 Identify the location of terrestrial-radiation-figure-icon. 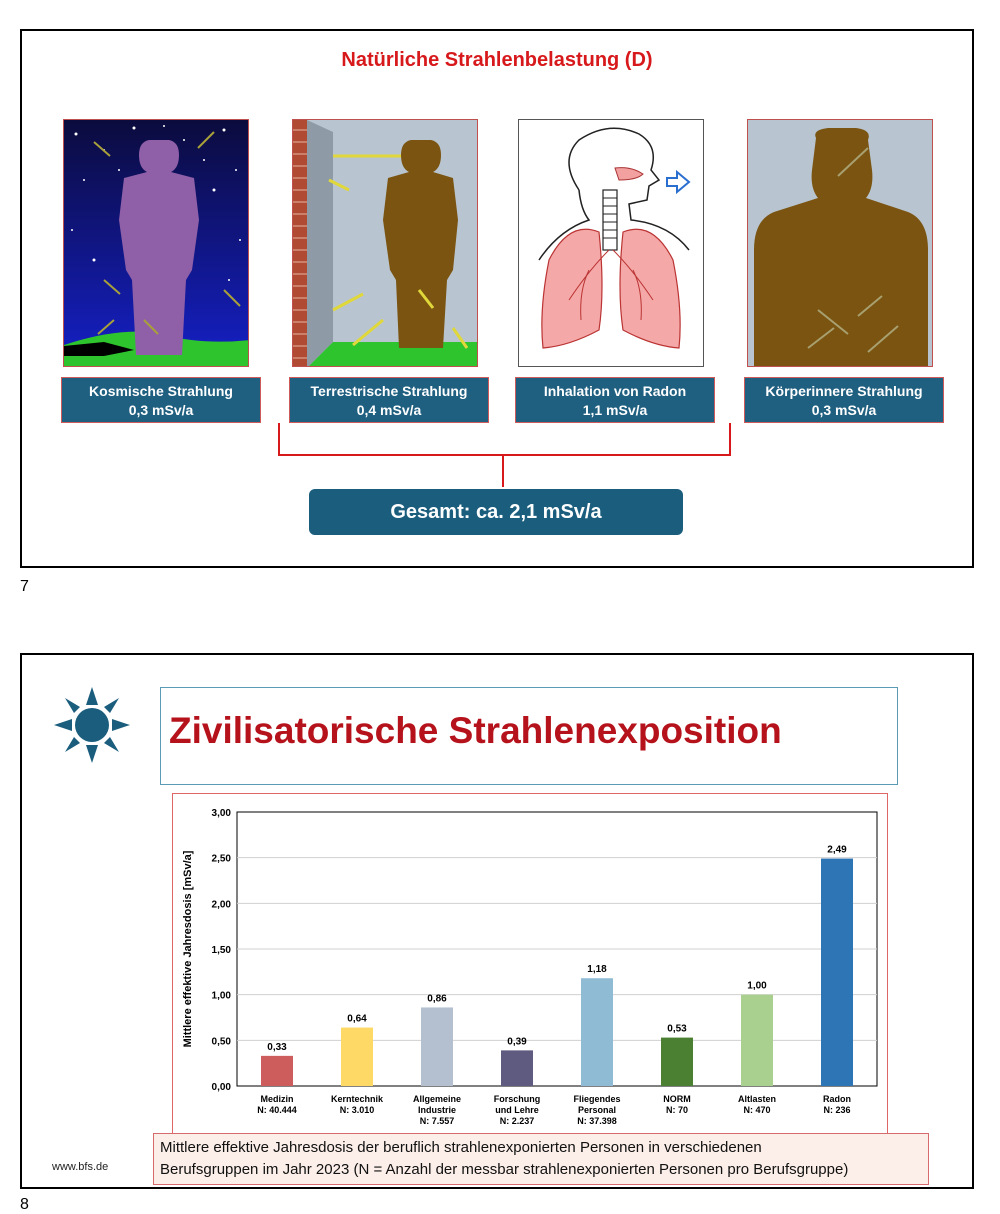
(385, 243).